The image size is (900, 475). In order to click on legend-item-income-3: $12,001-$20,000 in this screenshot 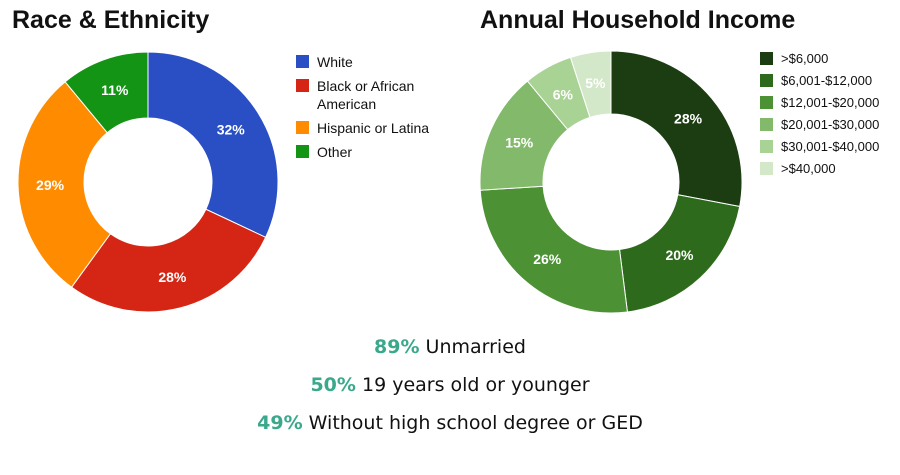, I will do `click(830, 102)`.